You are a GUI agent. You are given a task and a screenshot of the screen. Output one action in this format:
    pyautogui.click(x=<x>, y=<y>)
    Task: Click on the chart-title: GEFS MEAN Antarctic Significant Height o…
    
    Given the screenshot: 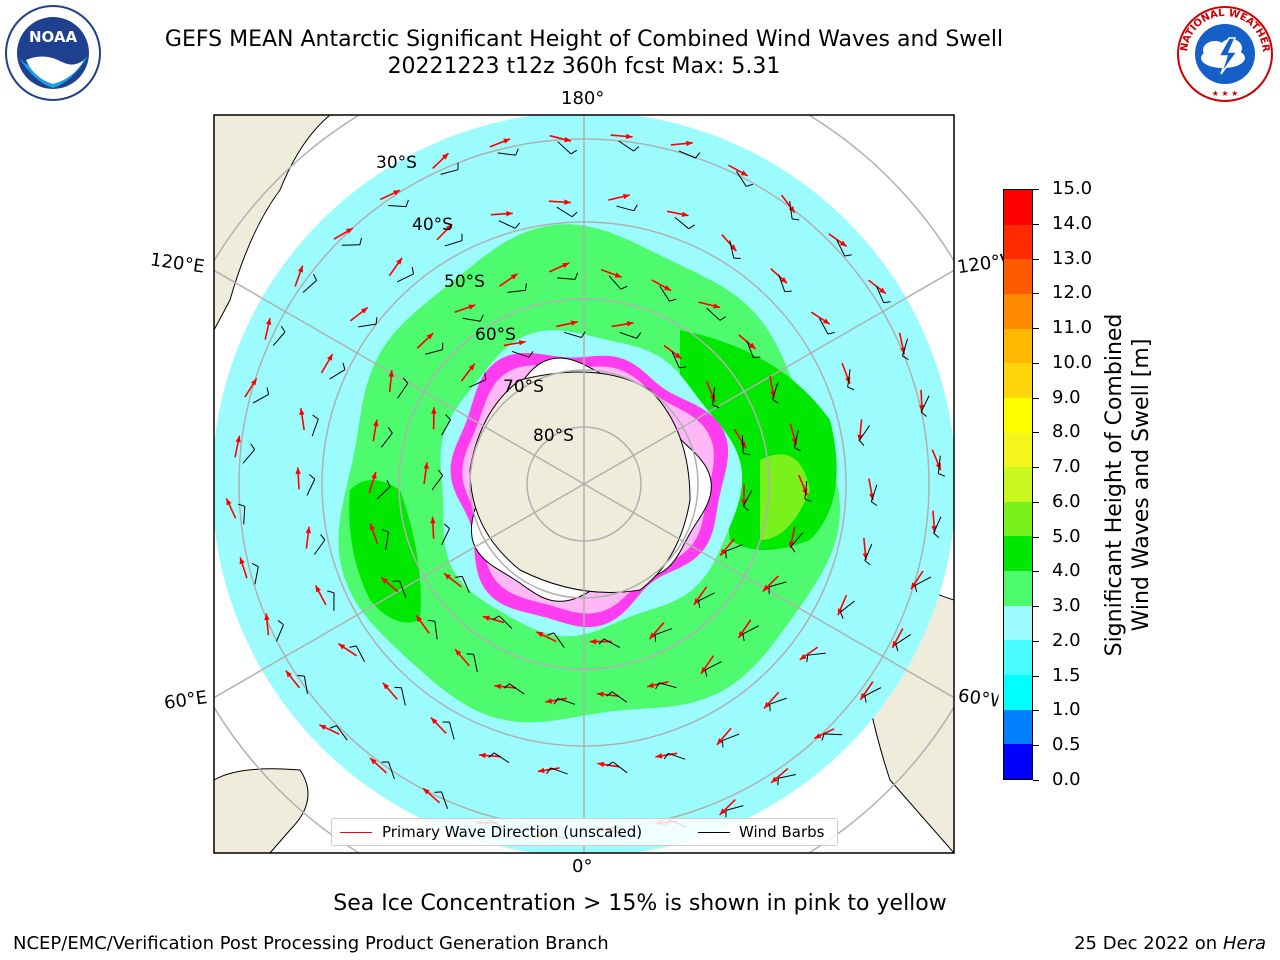 What is the action you would take?
    pyautogui.click(x=584, y=39)
    